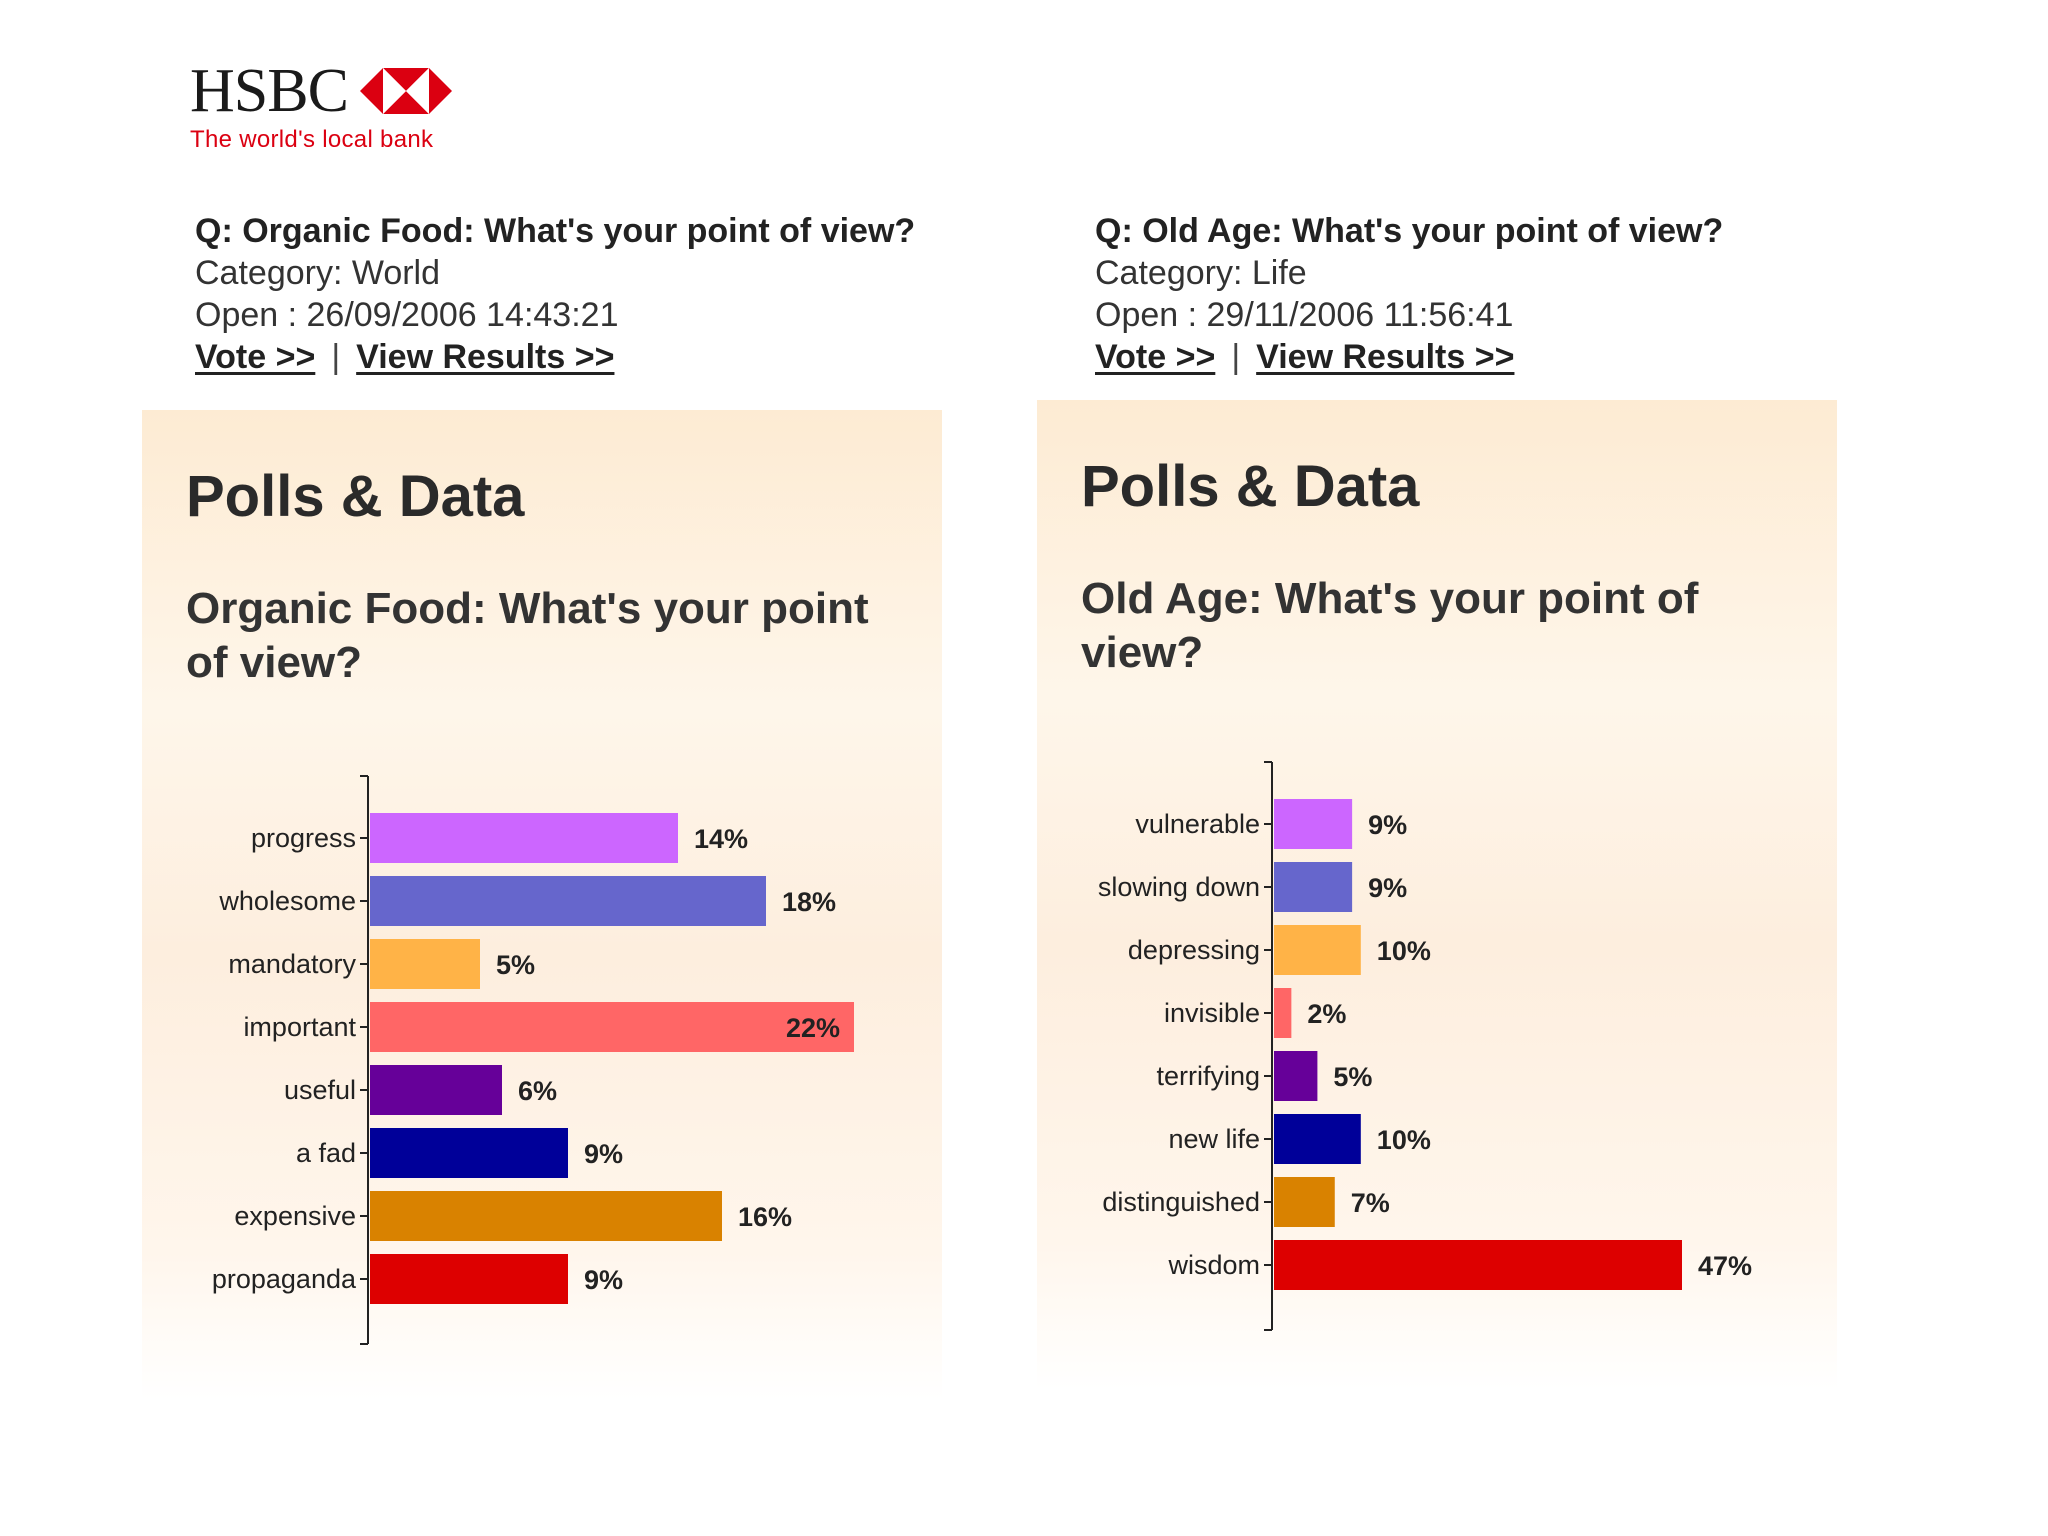 The height and width of the screenshot is (1536, 2048). What do you see at coordinates (407, 315) in the screenshot?
I see `poll-open-date: Open : 26/09/2006 14:43:21` at bounding box center [407, 315].